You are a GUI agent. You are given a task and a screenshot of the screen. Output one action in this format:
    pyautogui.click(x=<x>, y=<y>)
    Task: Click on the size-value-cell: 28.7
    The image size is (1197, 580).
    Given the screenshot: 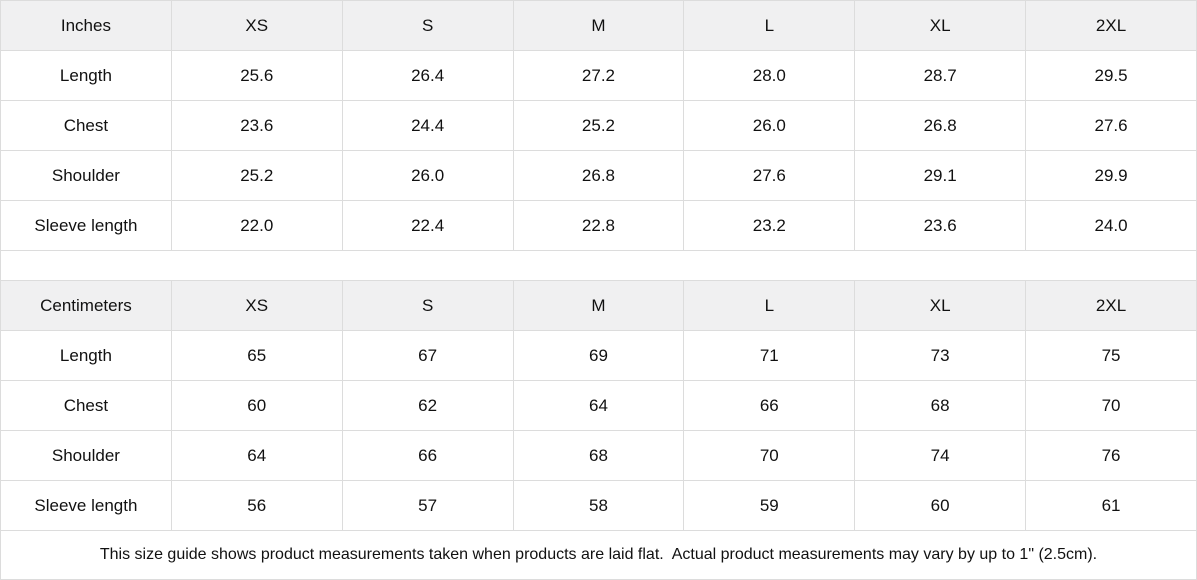 What is the action you would take?
    pyautogui.click(x=940, y=75)
    